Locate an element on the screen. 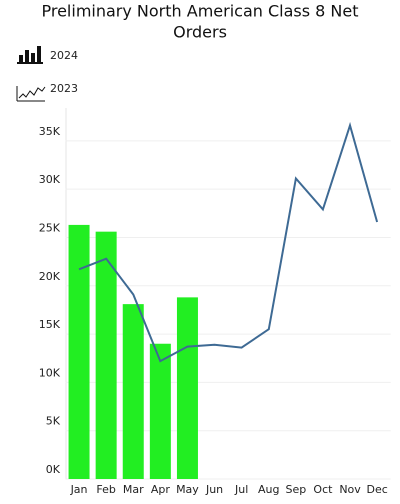  chart-title: Orders is located at coordinates (200, 32).